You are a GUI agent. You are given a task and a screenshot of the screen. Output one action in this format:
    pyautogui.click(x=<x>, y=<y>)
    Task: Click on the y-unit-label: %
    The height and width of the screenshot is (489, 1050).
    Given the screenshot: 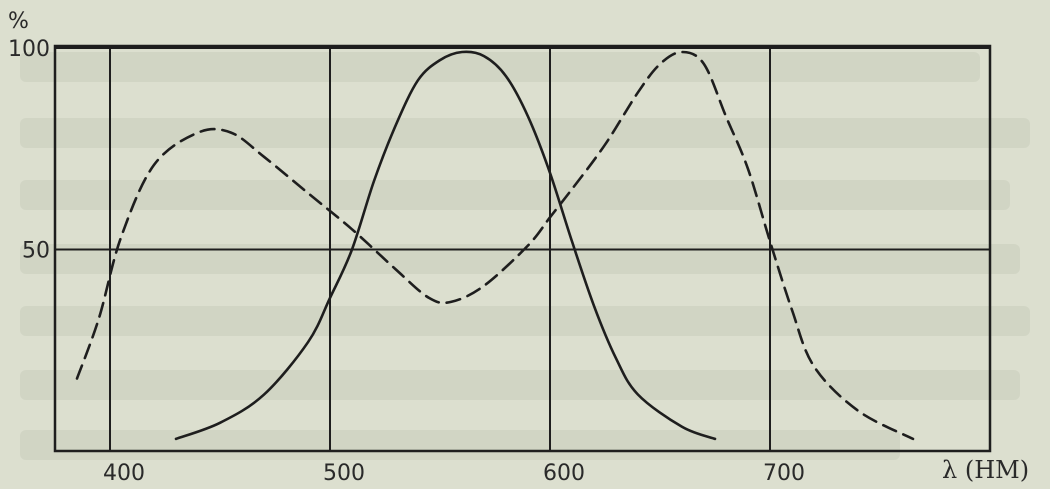 What is the action you would take?
    pyautogui.click(x=18, y=21)
    